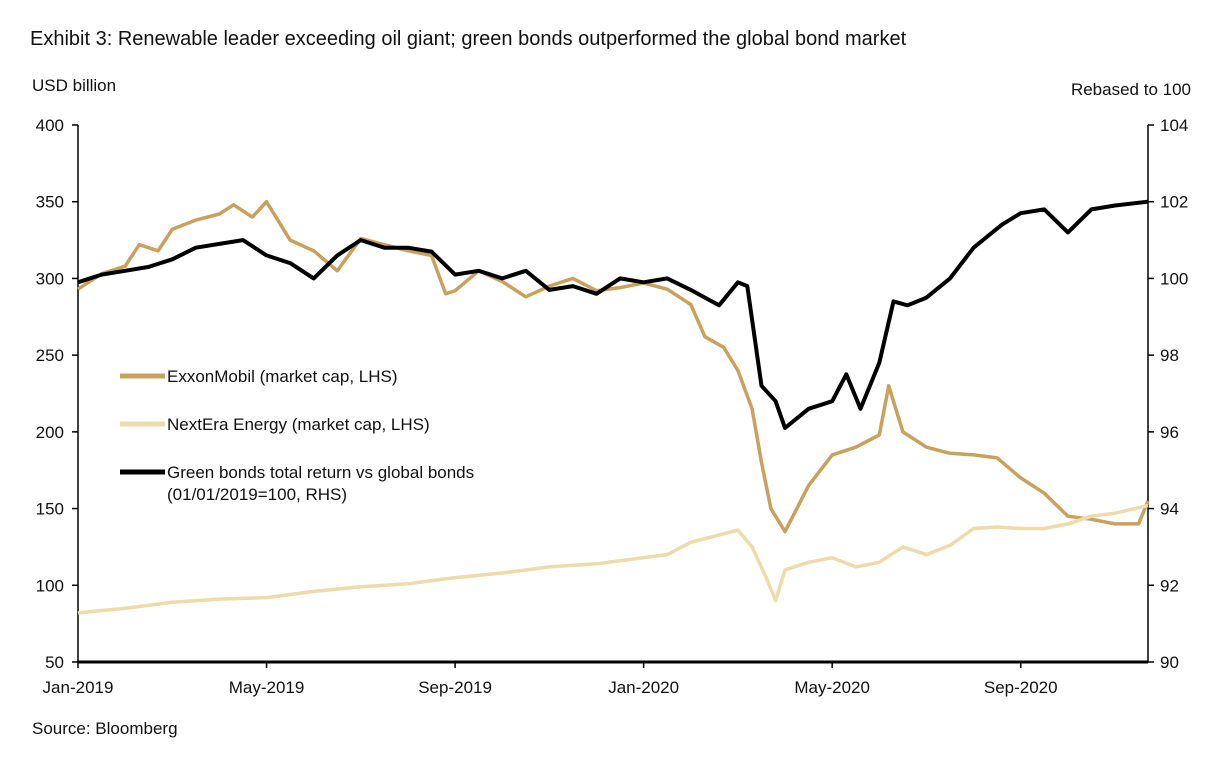 This screenshot has width=1211, height=768. Describe the element at coordinates (105, 728) in the screenshot. I see `source-note: Source: Bloomberg` at that location.